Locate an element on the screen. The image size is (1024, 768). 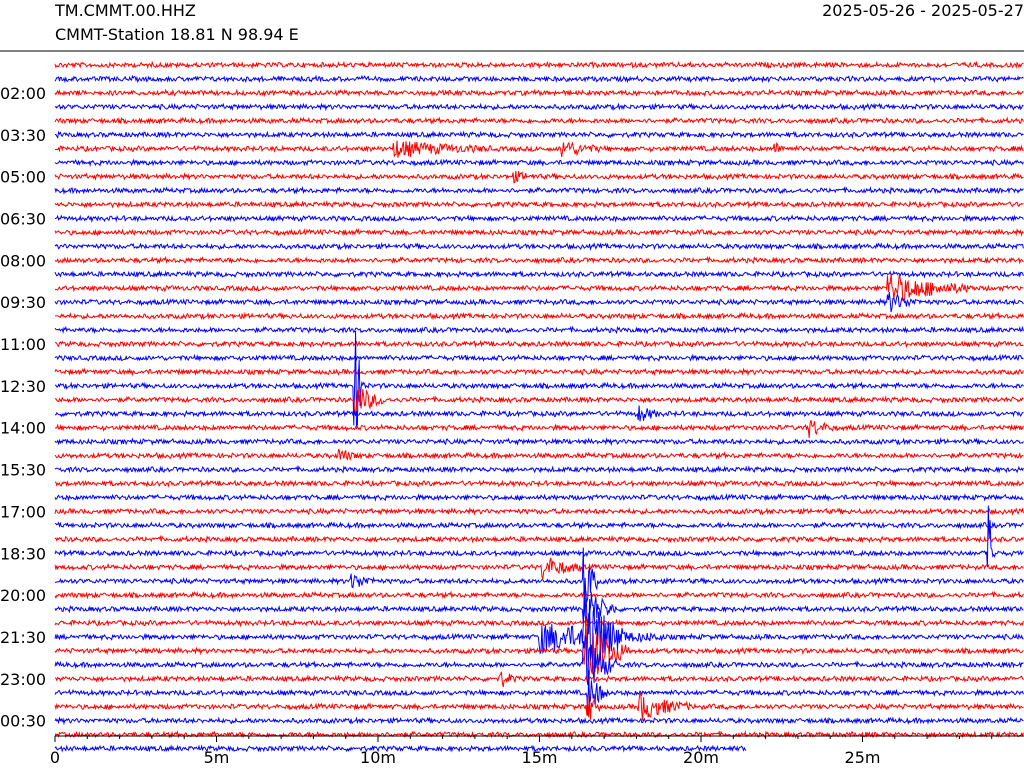
station-code: TM.CMMT.00.HHZ is located at coordinates (125, 10).